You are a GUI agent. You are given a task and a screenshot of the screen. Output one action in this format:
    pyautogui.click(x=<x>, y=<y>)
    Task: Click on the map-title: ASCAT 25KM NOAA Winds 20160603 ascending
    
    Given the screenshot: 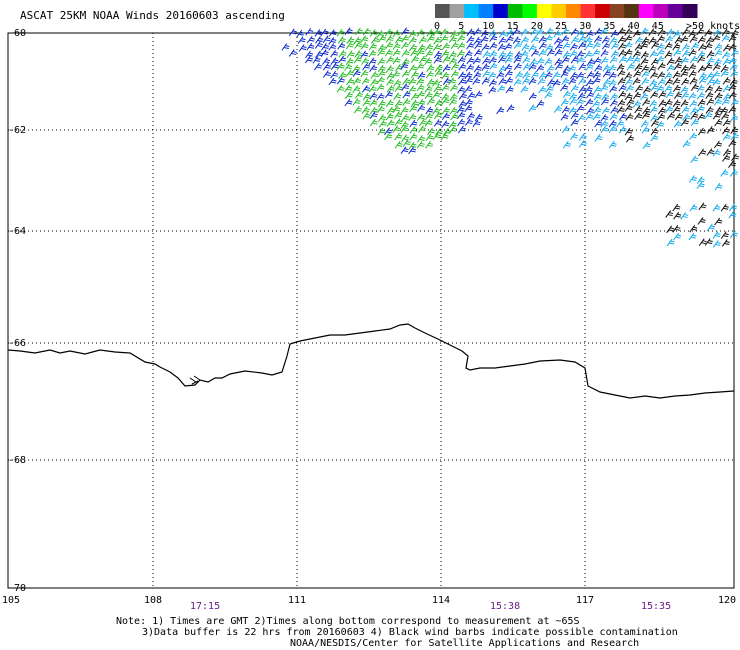 What is the action you would take?
    pyautogui.click(x=152, y=15)
    